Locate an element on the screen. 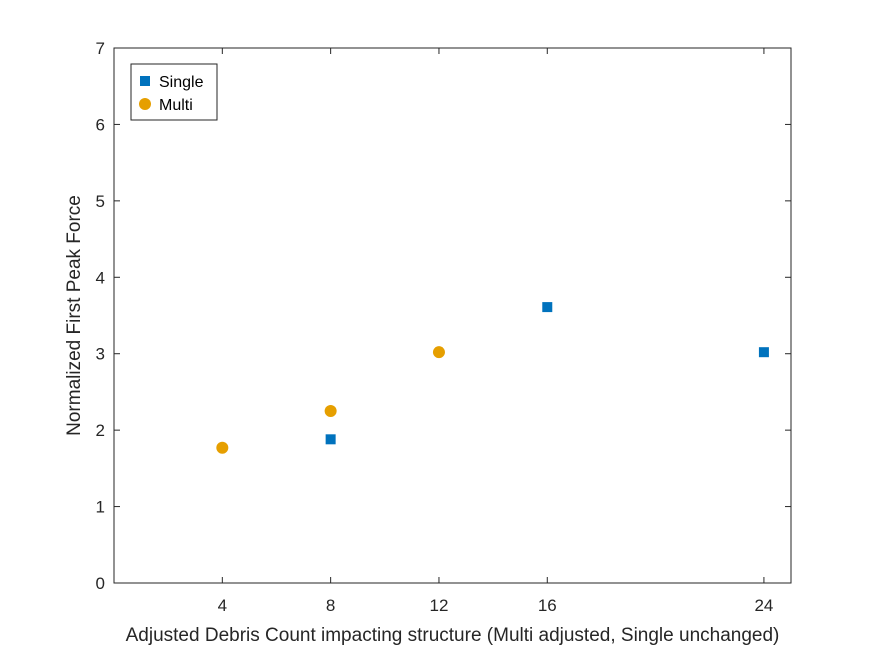  x-tick-label: 8 is located at coordinates (330, 605).